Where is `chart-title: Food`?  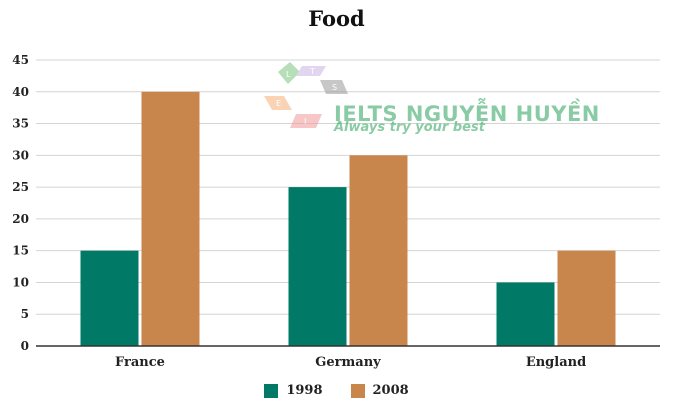
chart-title: Food is located at coordinates (336, 18).